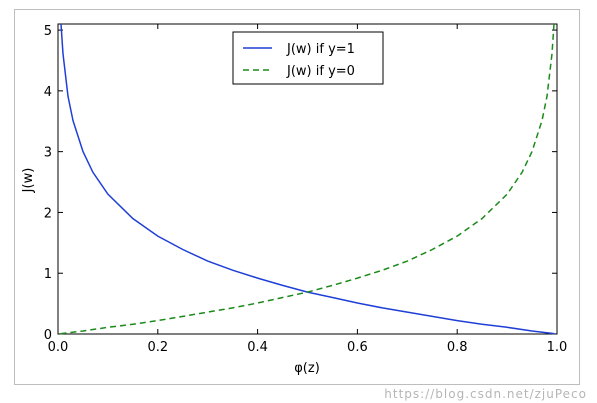 Image resolution: width=597 pixels, height=403 pixels. I want to click on y-tick-label: 1, so click(48, 274).